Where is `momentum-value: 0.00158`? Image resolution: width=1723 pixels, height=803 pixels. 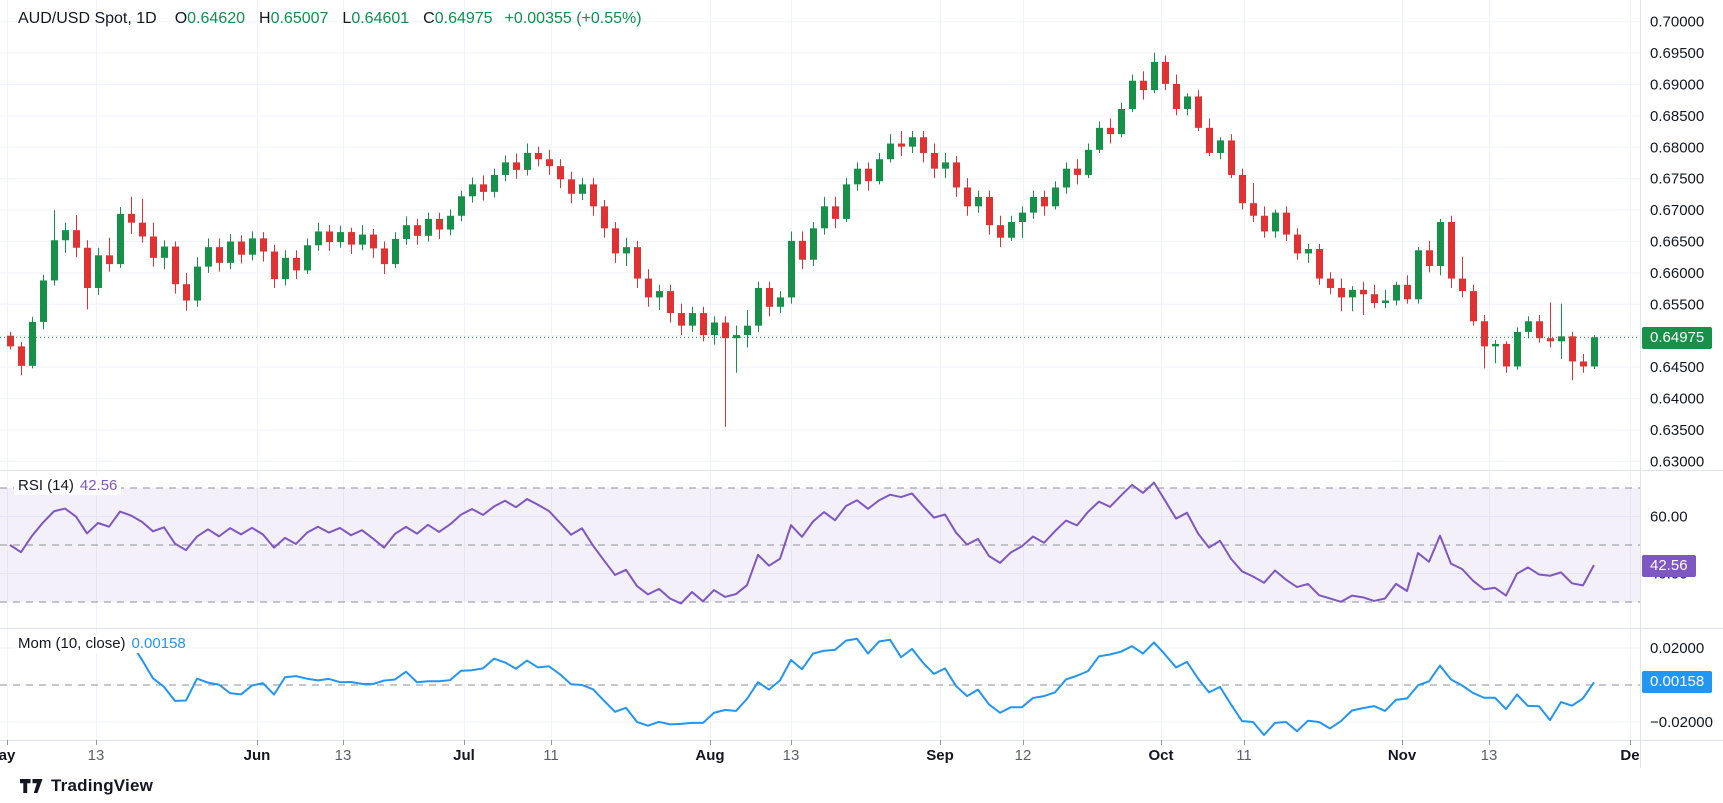
momentum-value: 0.00158 is located at coordinates (158, 643).